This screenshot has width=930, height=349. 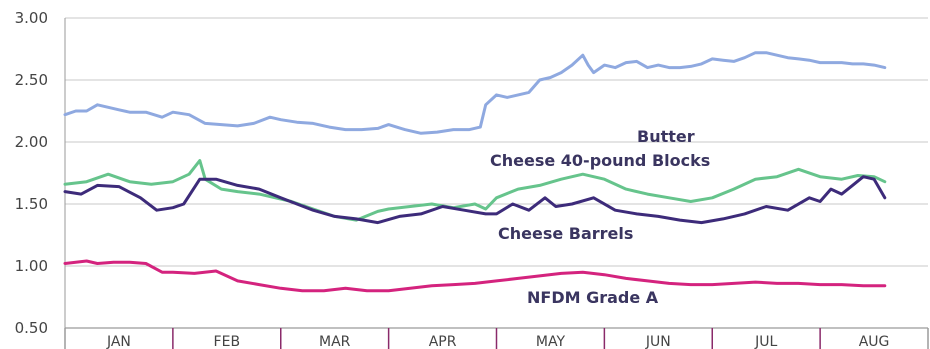 What do you see at coordinates (658, 341) in the screenshot?
I see `x-tick-label: JUN` at bounding box center [658, 341].